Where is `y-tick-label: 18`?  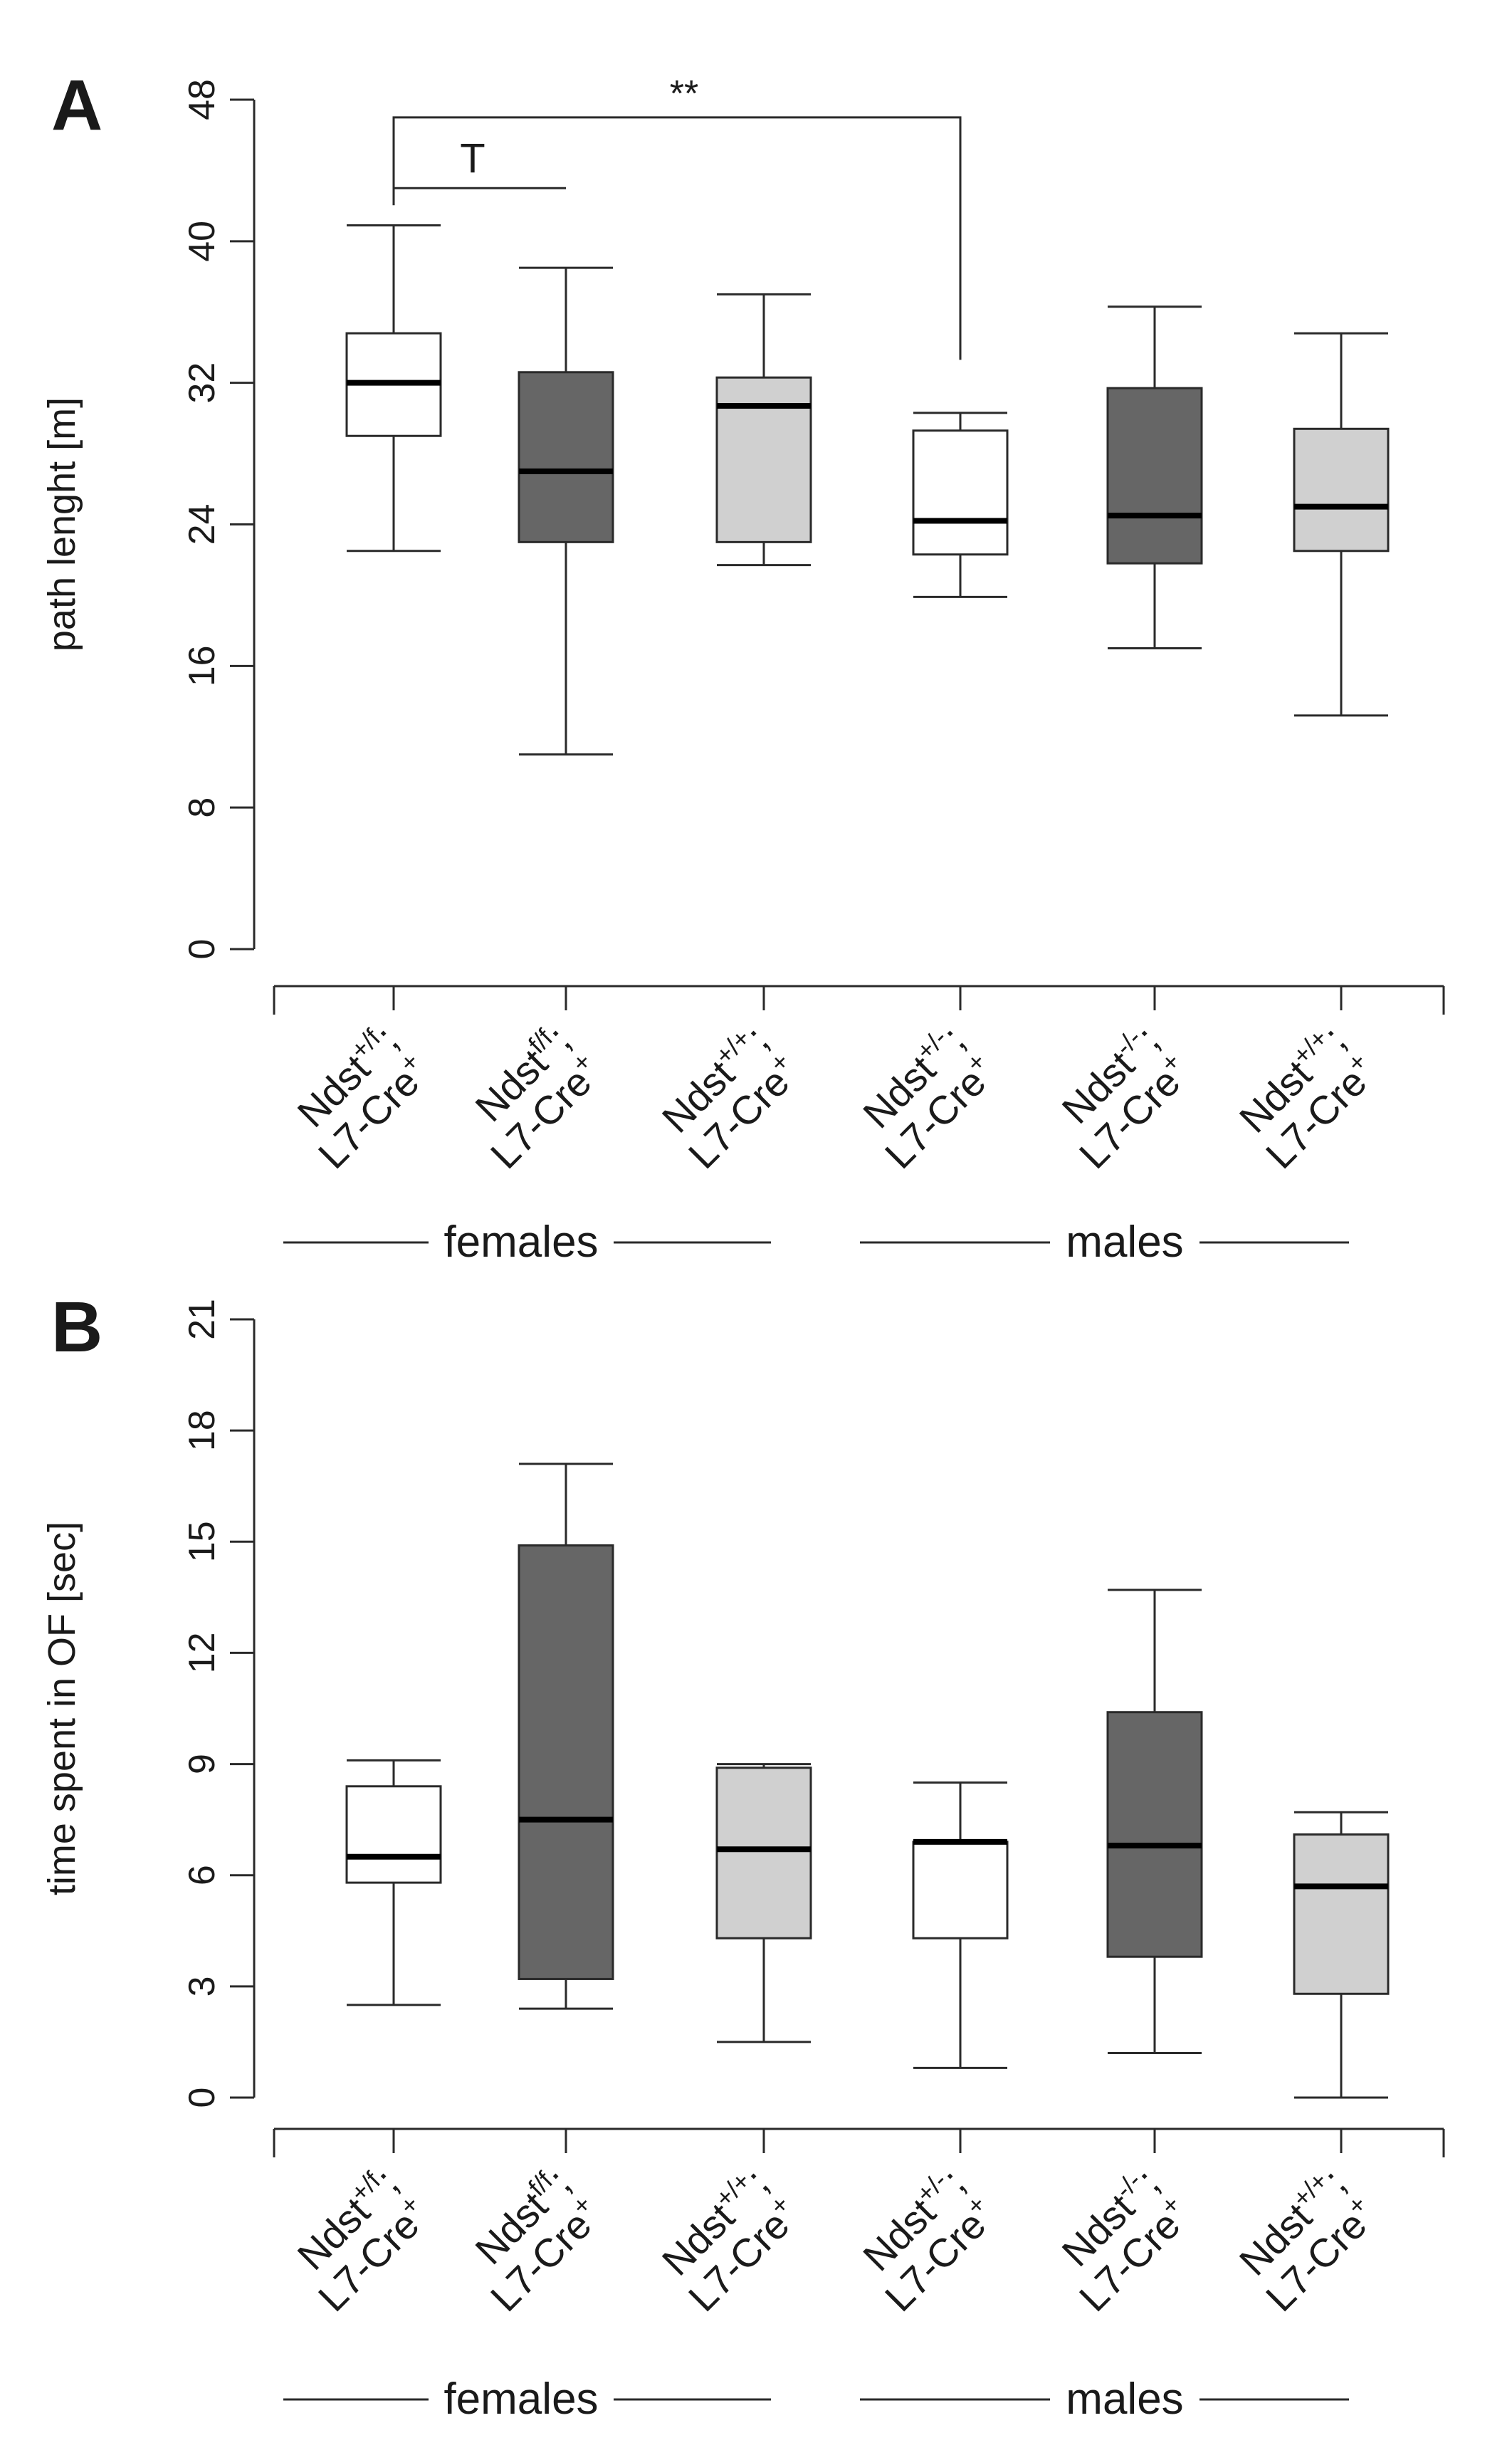 y-tick-label: 18 is located at coordinates (202, 1430).